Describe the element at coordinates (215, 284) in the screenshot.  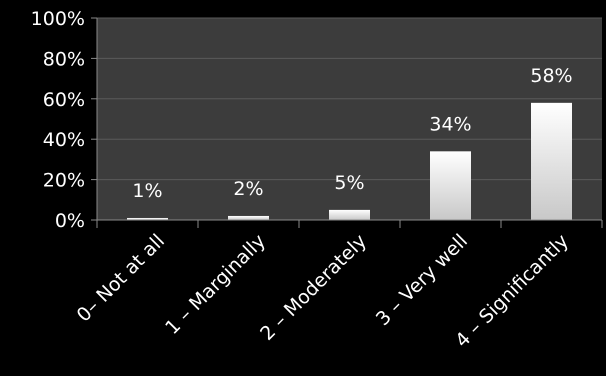
I see `x-tick-label: 1 – Marginally` at that location.